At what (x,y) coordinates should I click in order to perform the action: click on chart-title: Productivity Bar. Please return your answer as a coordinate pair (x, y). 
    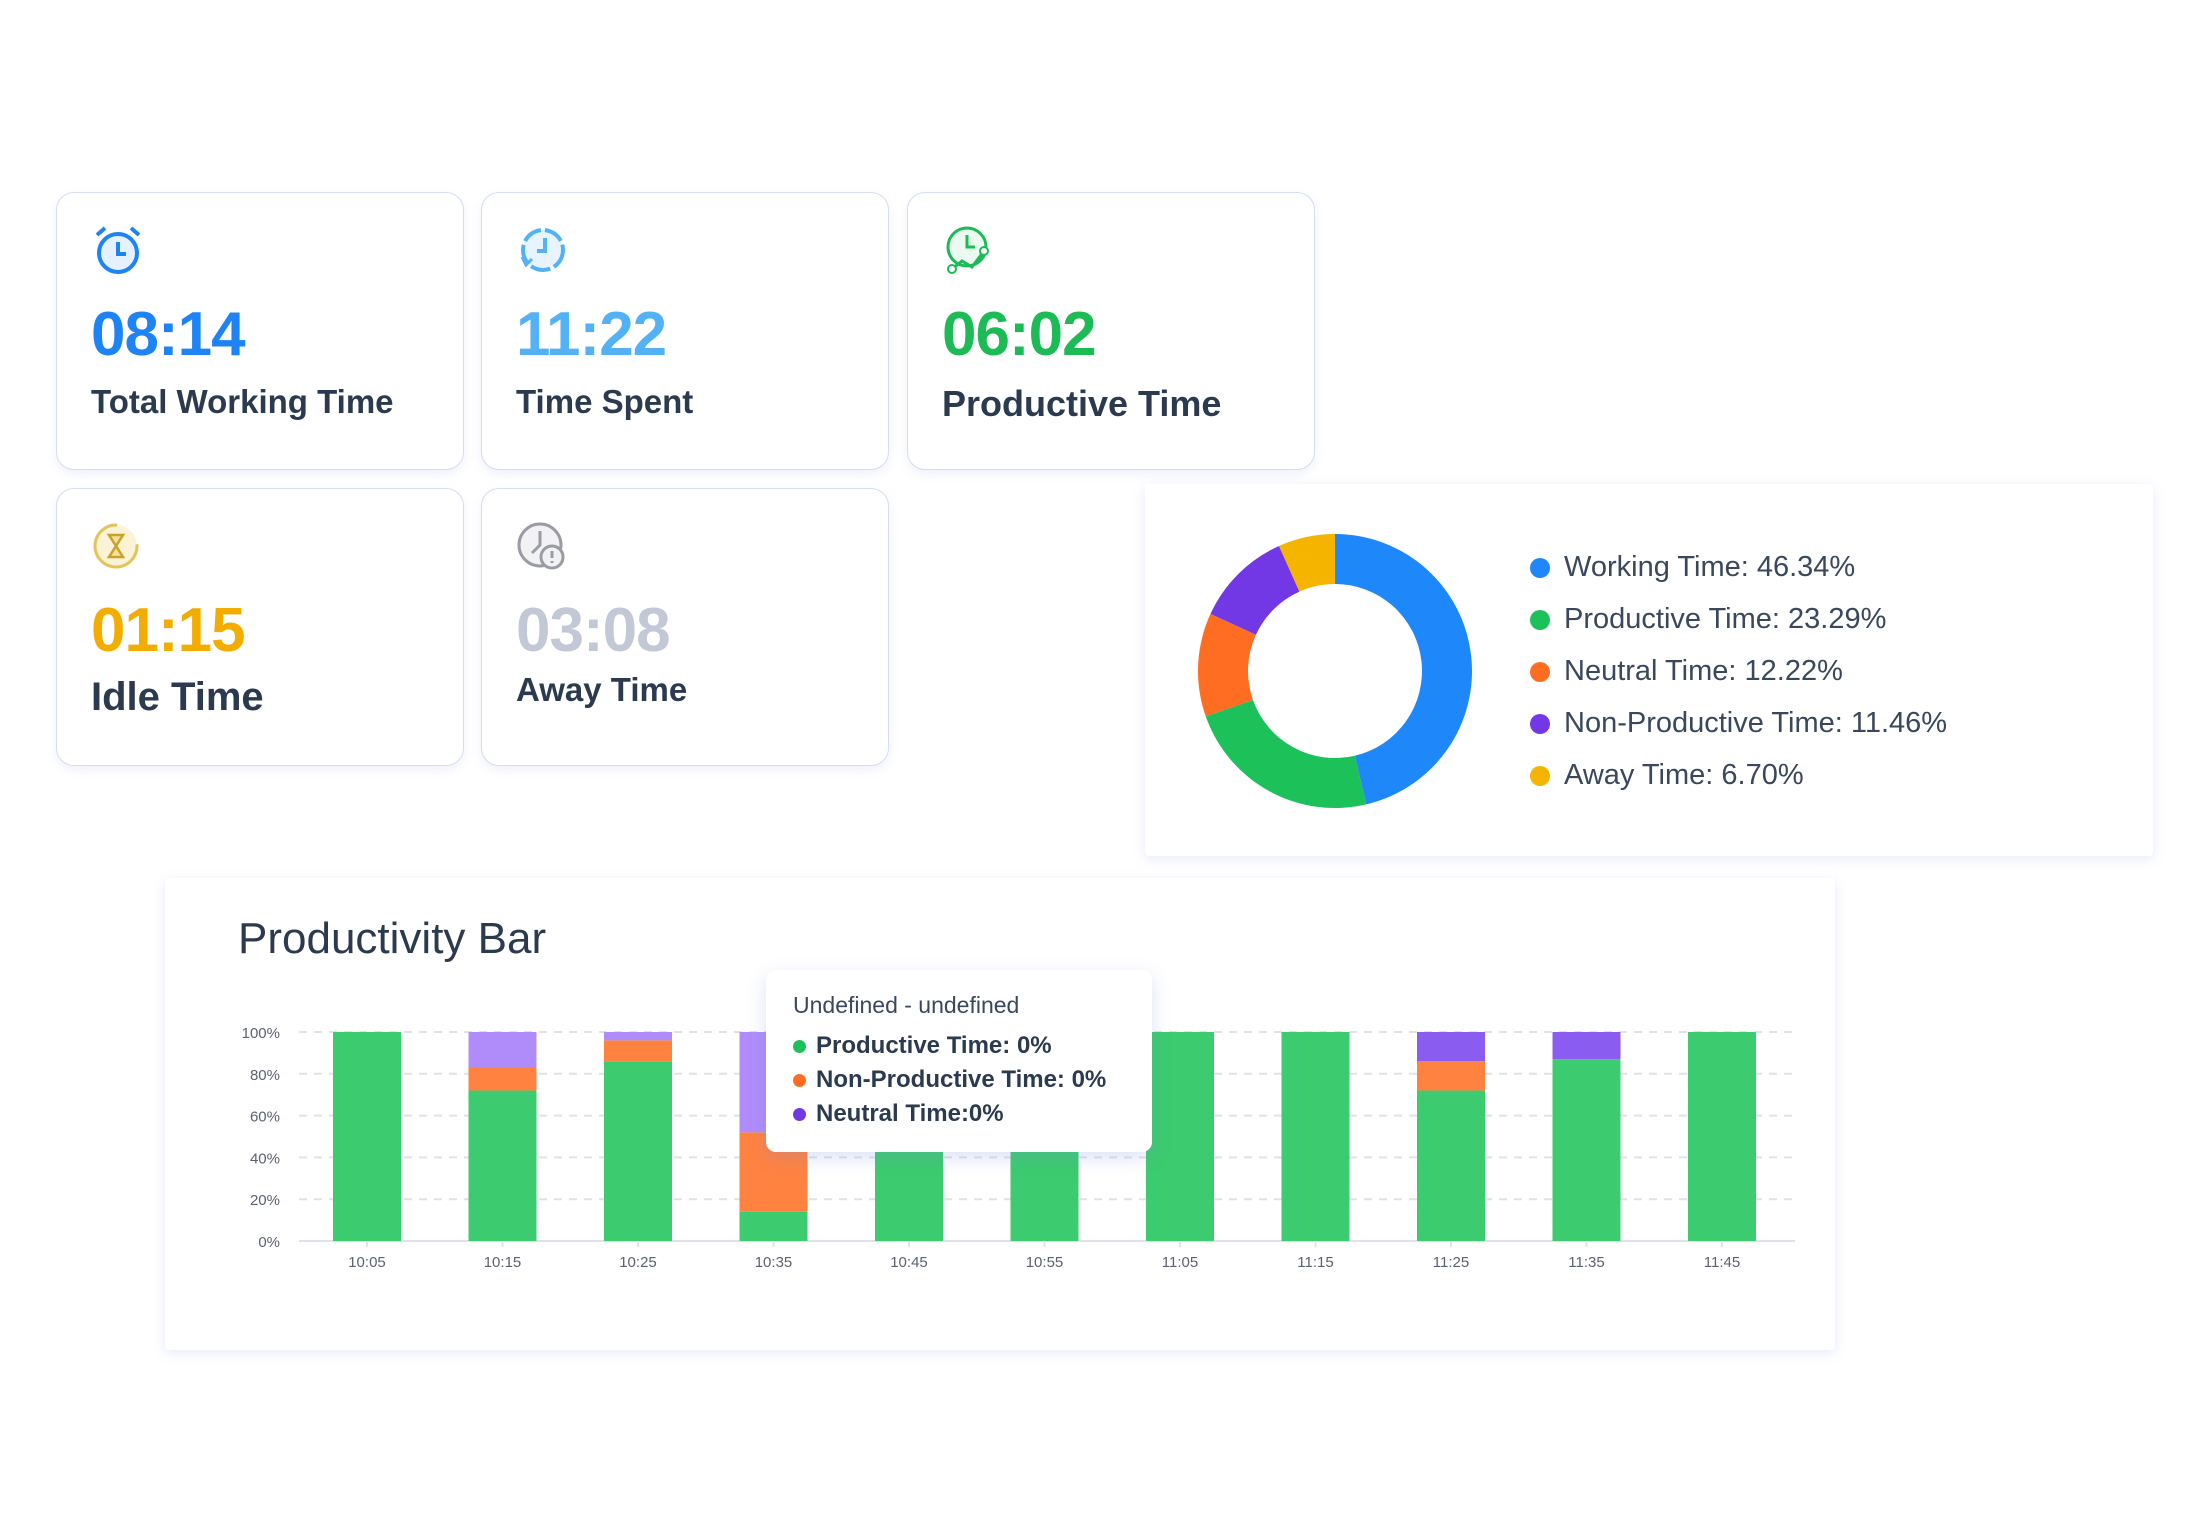
    Looking at the image, I should click on (392, 938).